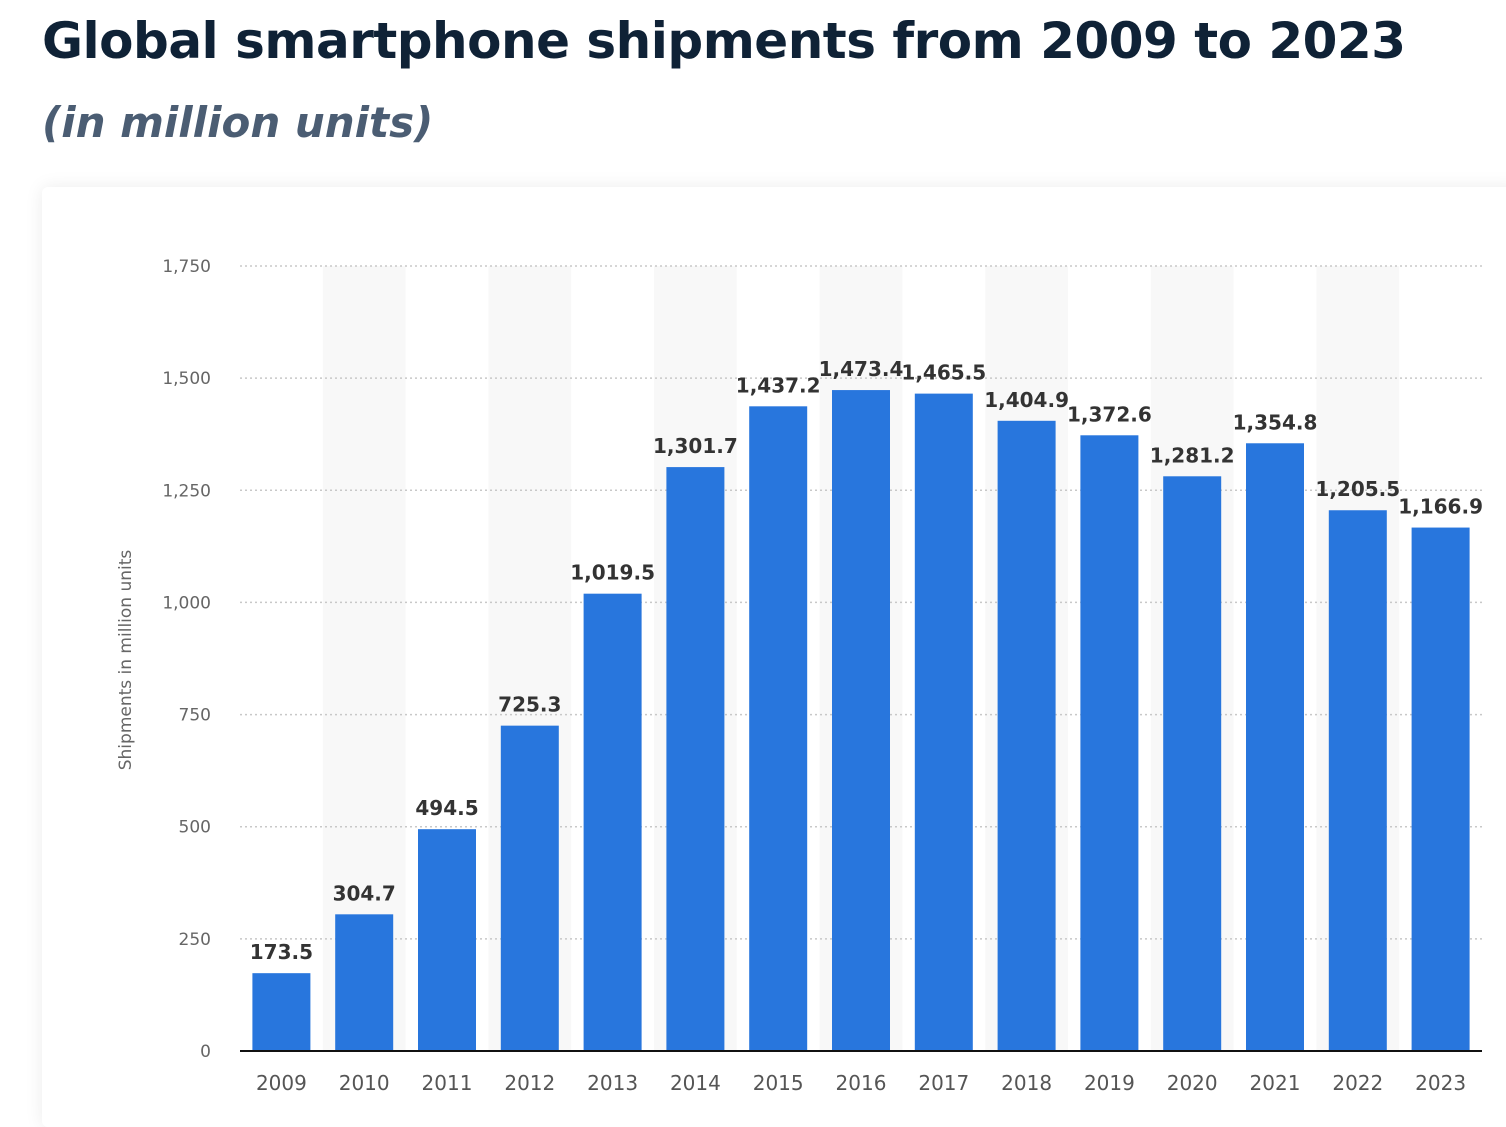  Describe the element at coordinates (281, 1083) in the screenshot. I see `x-tick-label: 2009` at that location.